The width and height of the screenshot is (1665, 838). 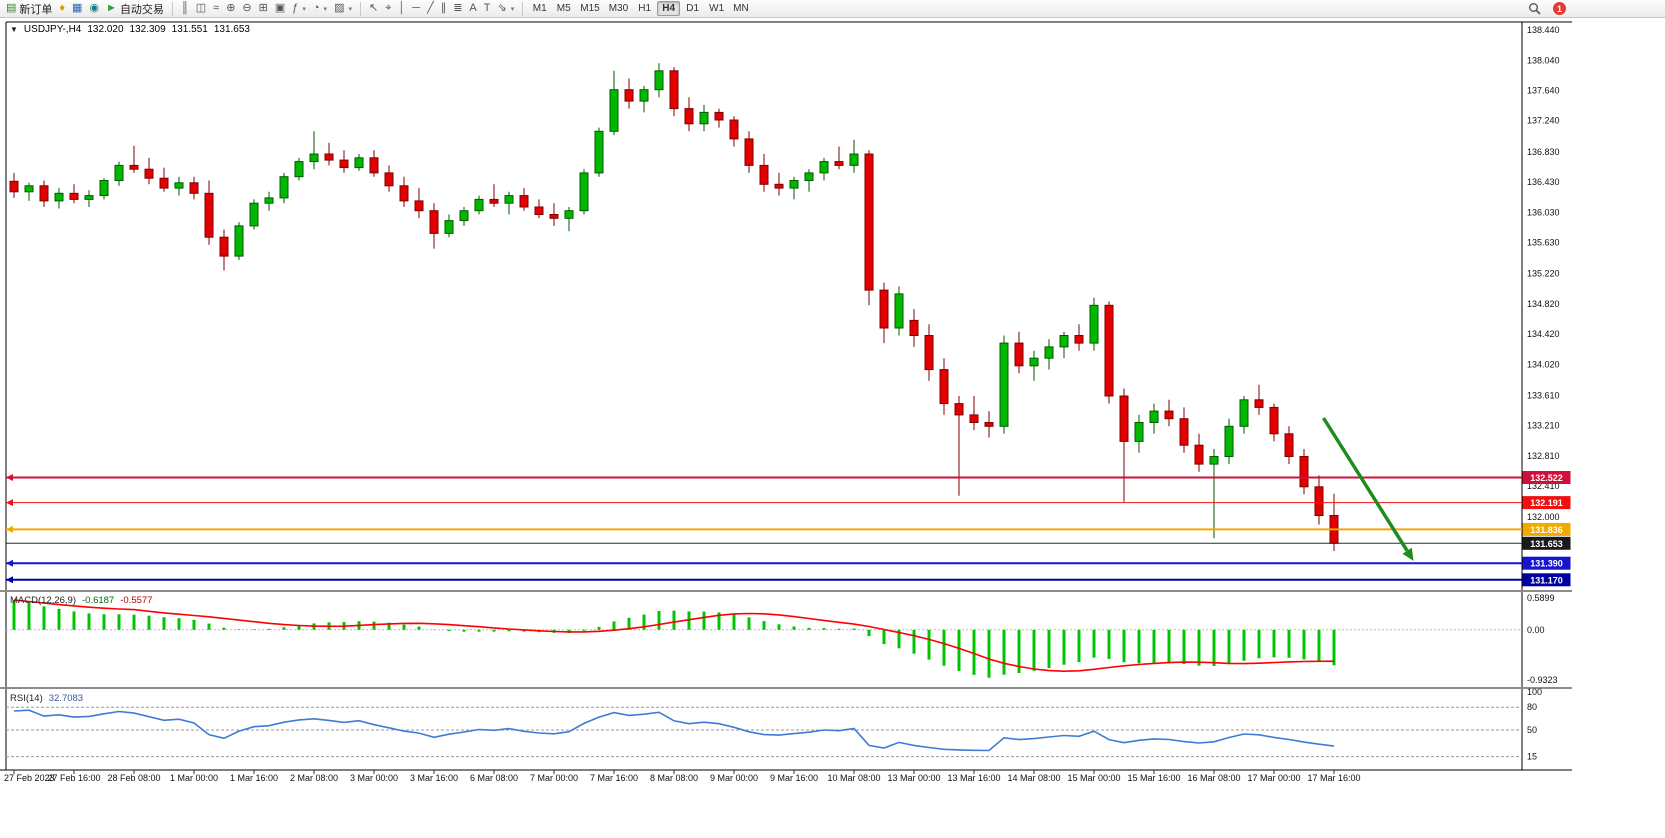 What do you see at coordinates (1543, 456) in the screenshot?
I see `svg-text: 132.810` at bounding box center [1543, 456].